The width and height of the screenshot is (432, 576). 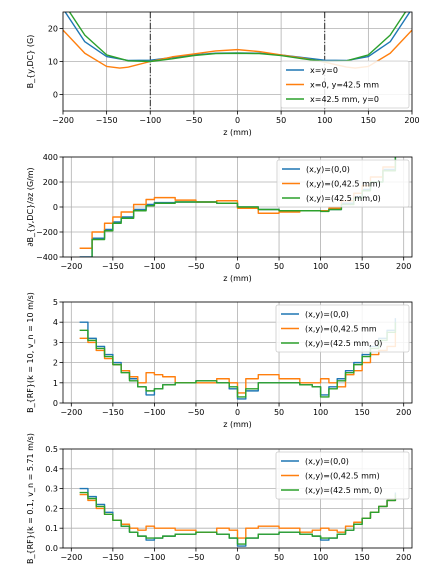 I want to click on y-tick-label: 10, so click(x=53, y=62).